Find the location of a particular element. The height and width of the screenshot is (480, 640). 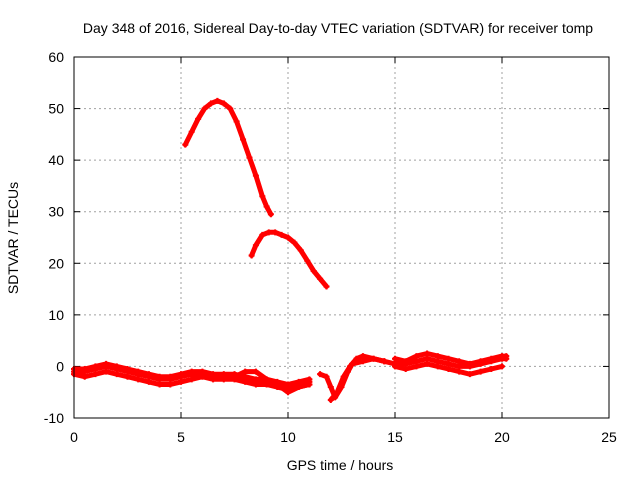

y-tick-label: 30 is located at coordinates (56, 212).